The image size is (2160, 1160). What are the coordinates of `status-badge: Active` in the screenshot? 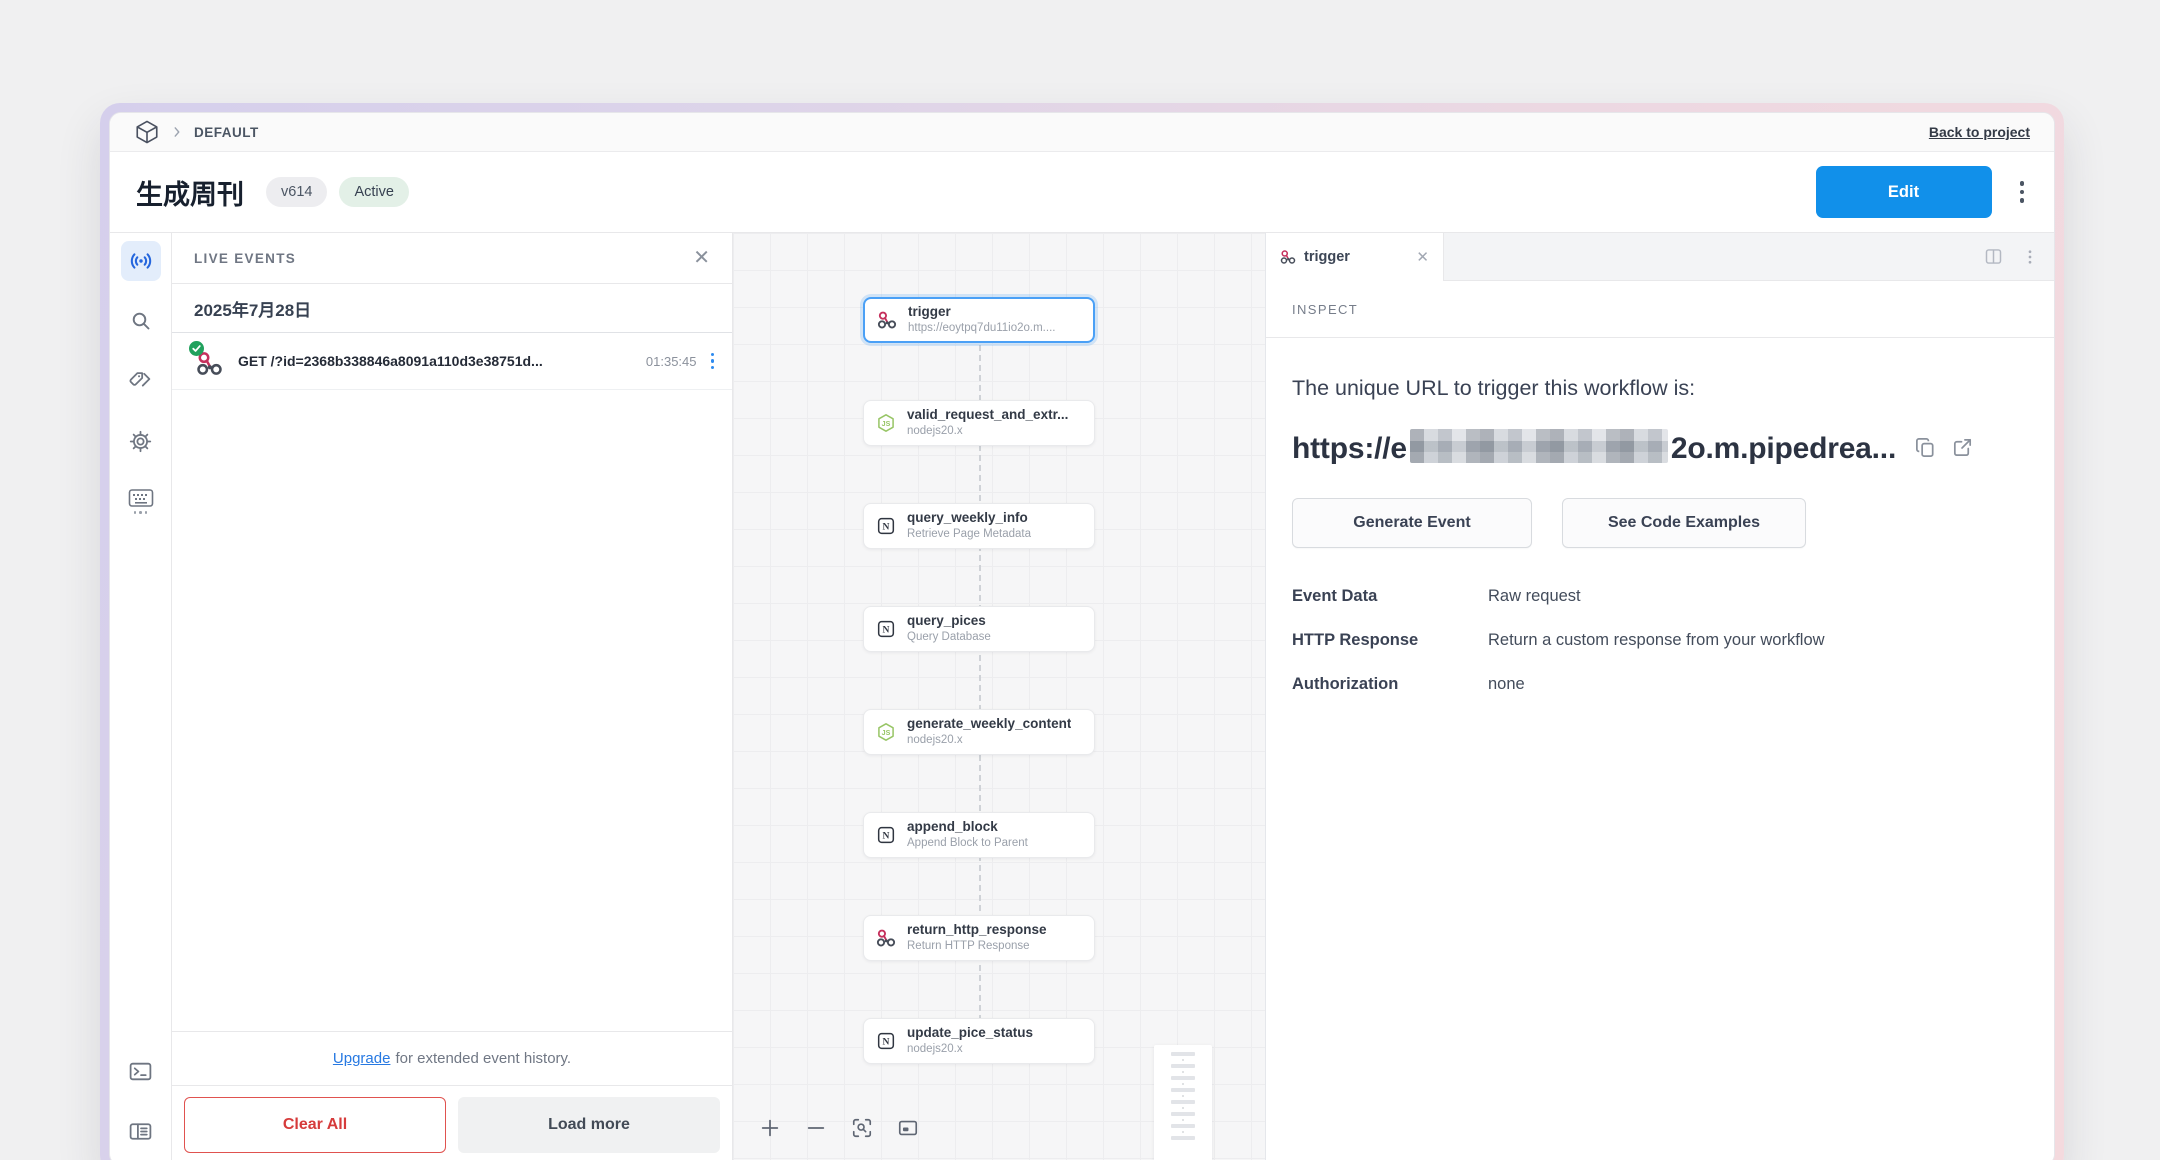 It's located at (374, 192).